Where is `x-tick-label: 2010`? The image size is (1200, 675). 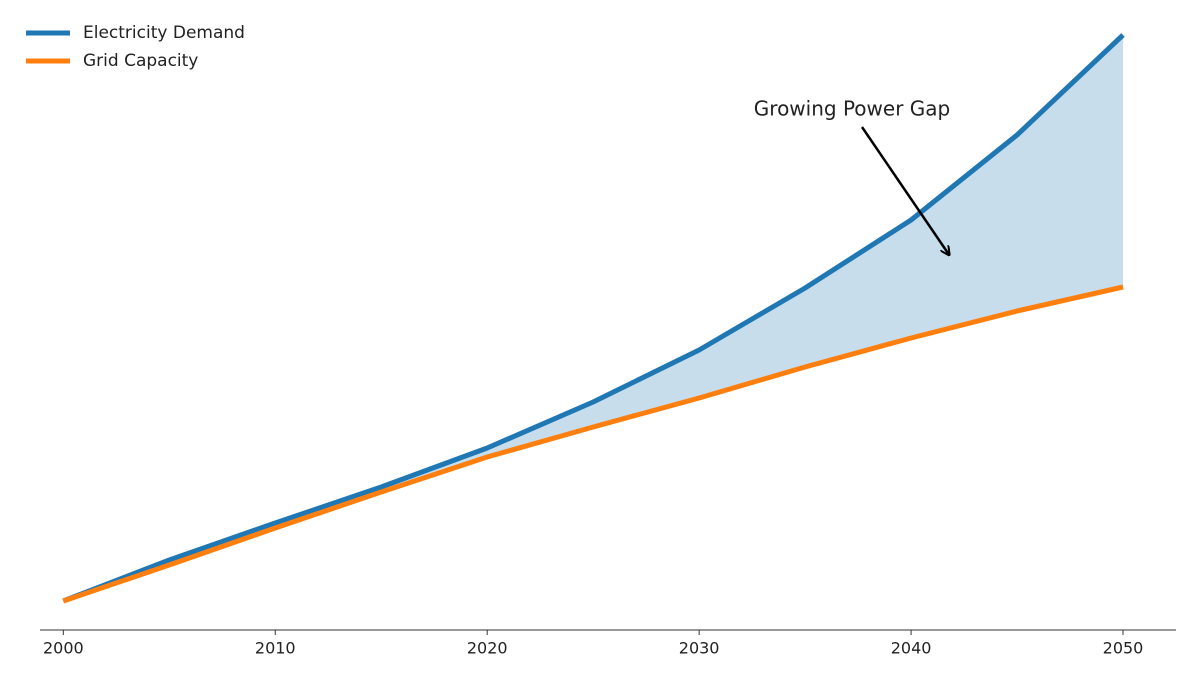 x-tick-label: 2010 is located at coordinates (275, 648).